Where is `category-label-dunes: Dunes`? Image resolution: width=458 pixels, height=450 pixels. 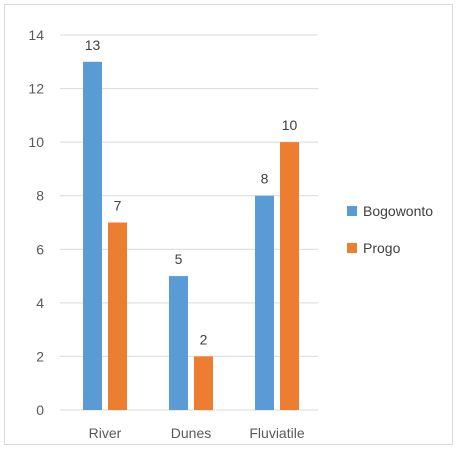 category-label-dunes: Dunes is located at coordinates (191, 433).